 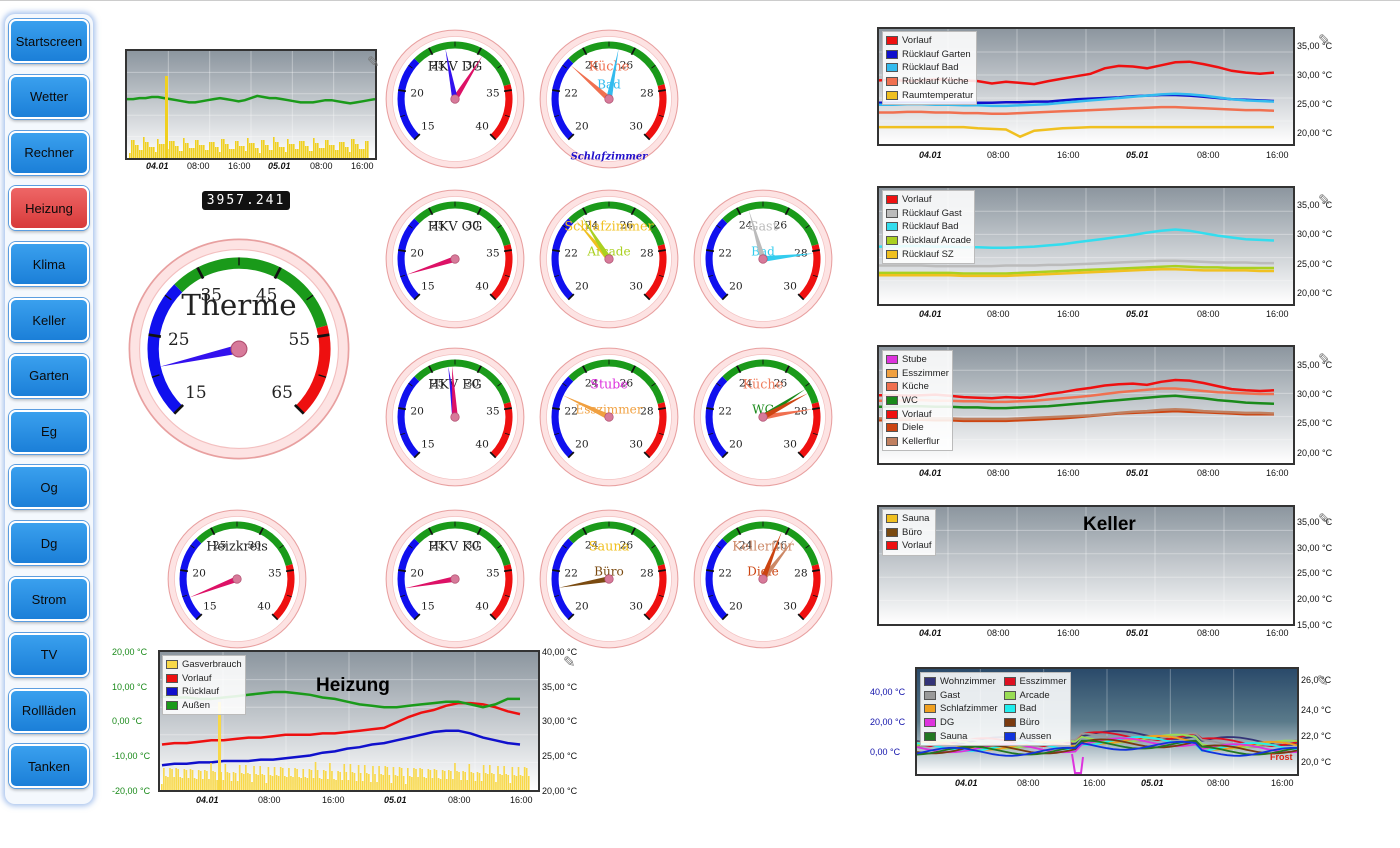 I want to click on legend-item: Stube, so click(x=917, y=360).